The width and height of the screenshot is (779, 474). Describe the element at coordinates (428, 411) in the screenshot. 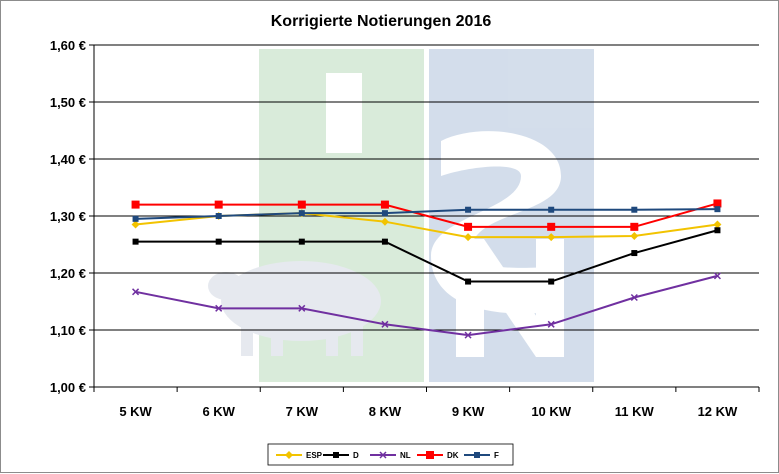

I see `x-tick-labels: 5 KW 6 KW 7 KW 8 KW 9 KW 10 KW 11 KW 12 KW` at that location.